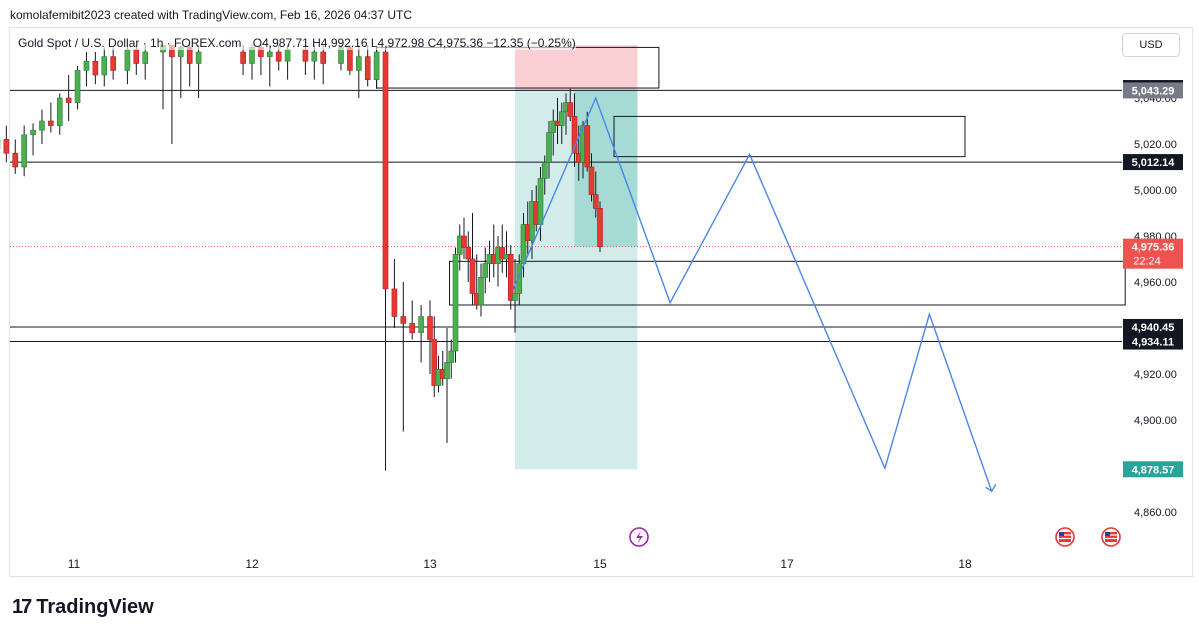 The height and width of the screenshot is (638, 1199). What do you see at coordinates (531, 43) in the screenshot?
I see `ohlc-change: −12.35 (−0.25%)` at bounding box center [531, 43].